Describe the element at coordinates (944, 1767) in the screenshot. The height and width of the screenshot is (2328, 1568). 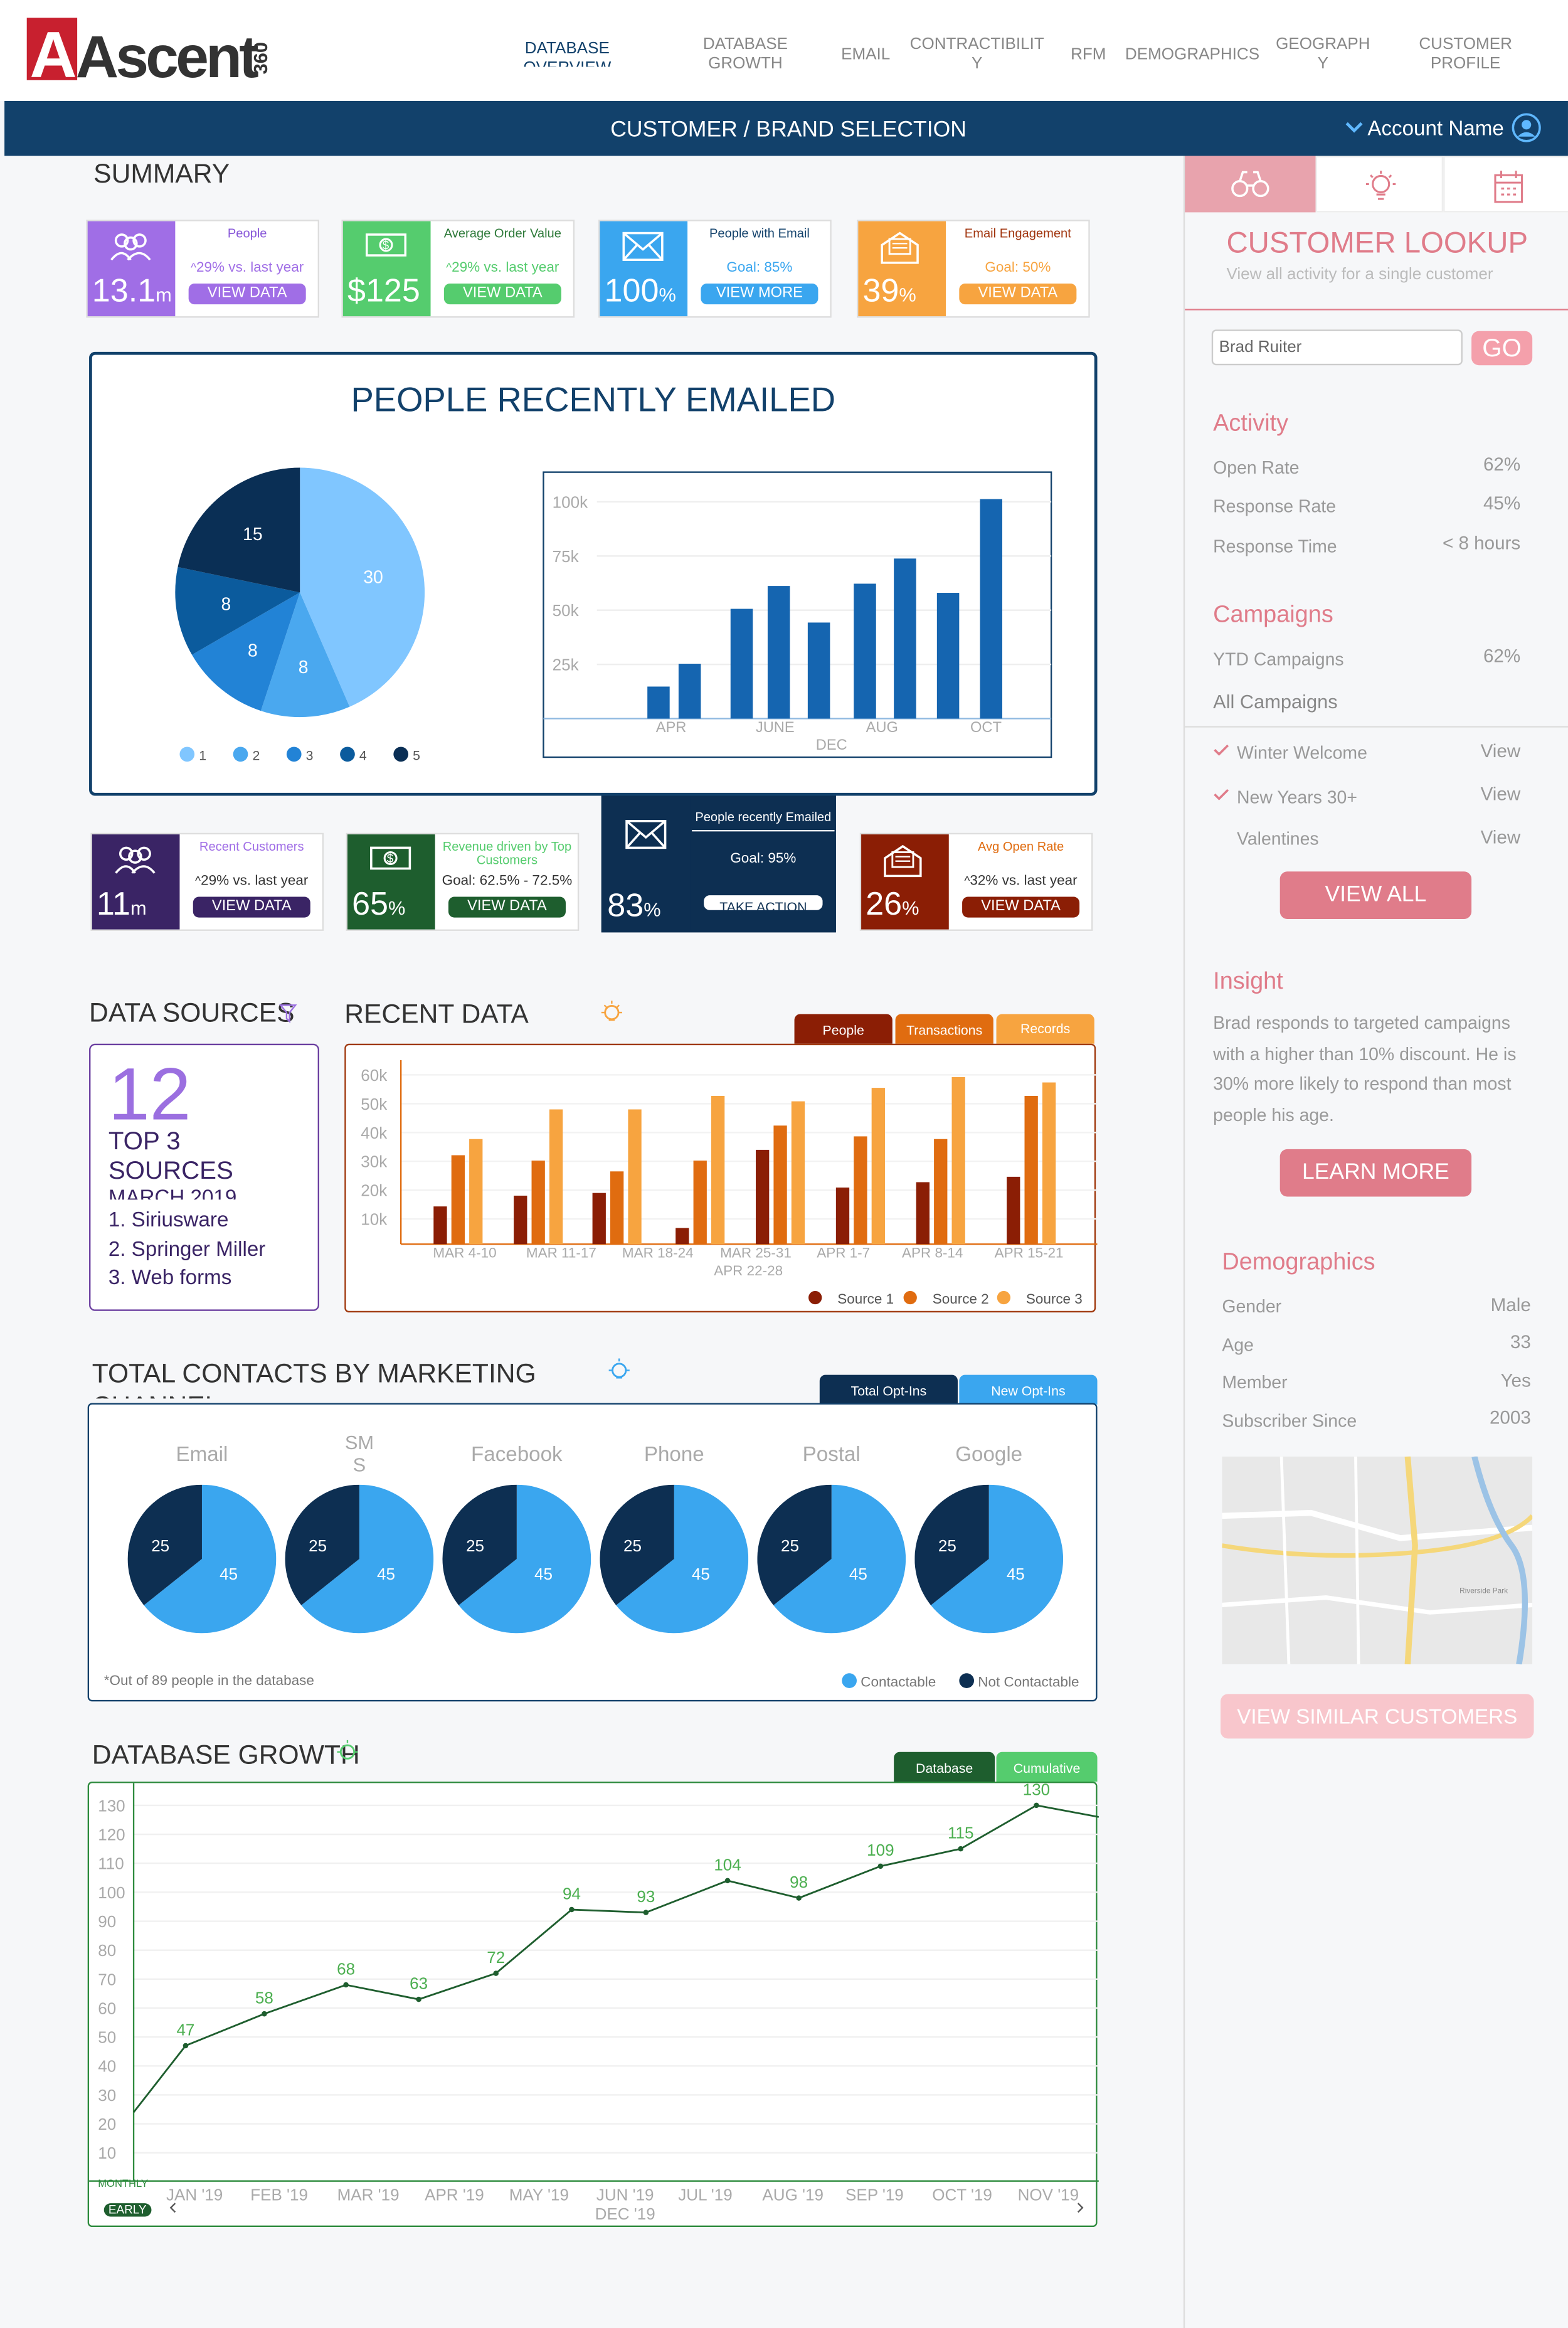
I see `tab-database: Database` at that location.